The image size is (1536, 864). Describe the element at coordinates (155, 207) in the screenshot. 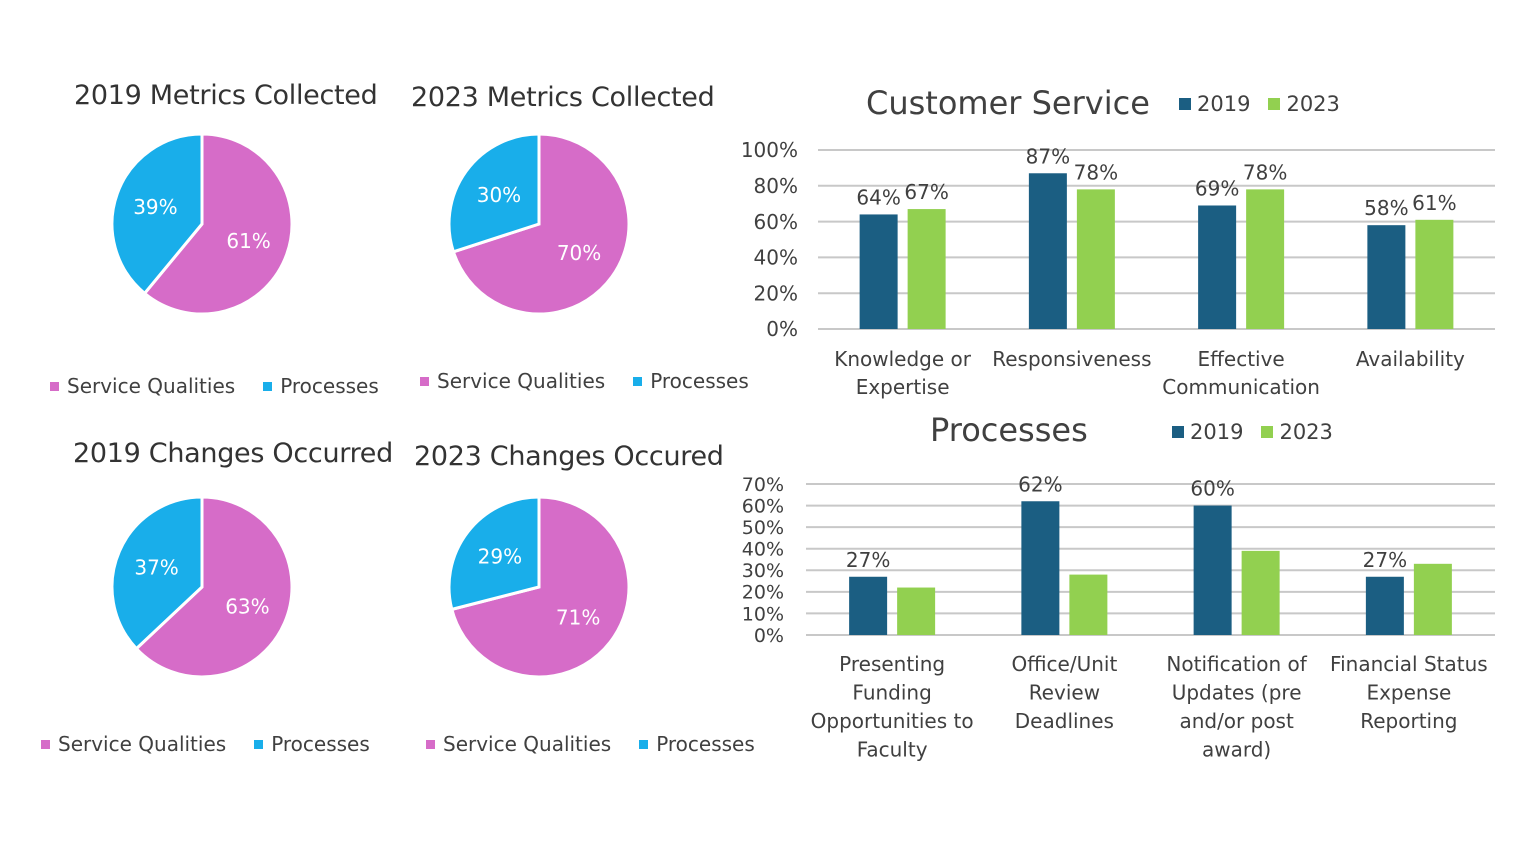

I see `pie-data-label: 39%` at that location.